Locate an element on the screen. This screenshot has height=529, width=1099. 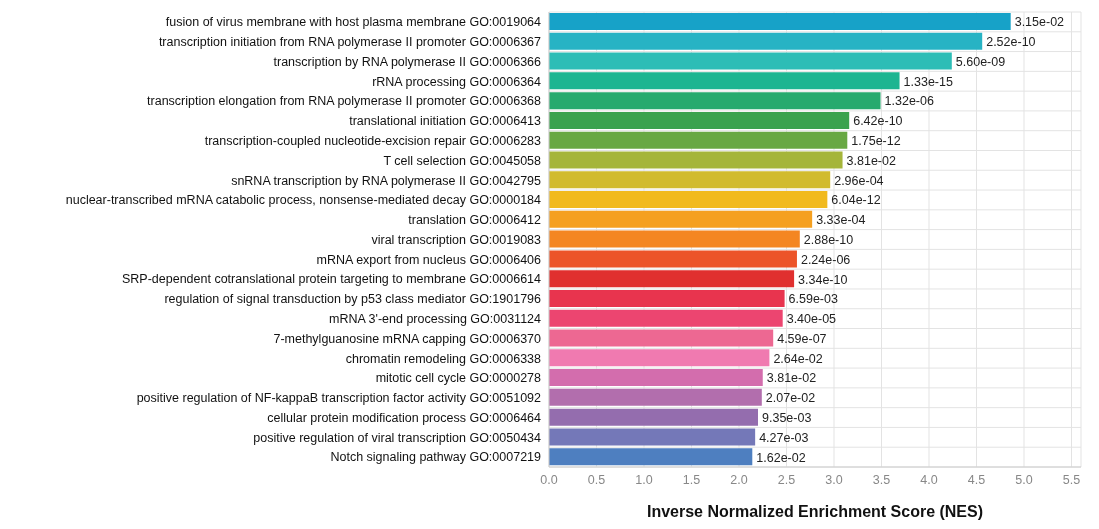
annotation: 3.34e-10 is located at coordinates (823, 279).